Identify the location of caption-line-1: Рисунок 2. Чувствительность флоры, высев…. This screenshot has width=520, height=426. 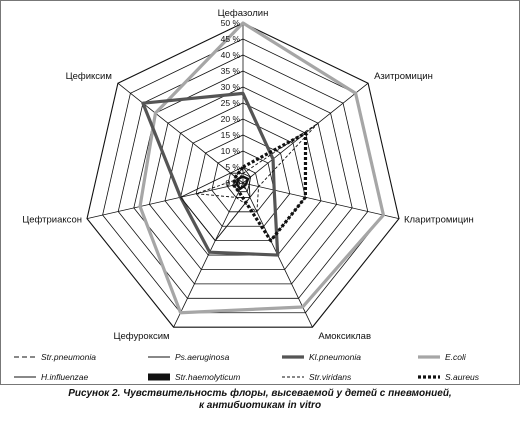
(260, 393).